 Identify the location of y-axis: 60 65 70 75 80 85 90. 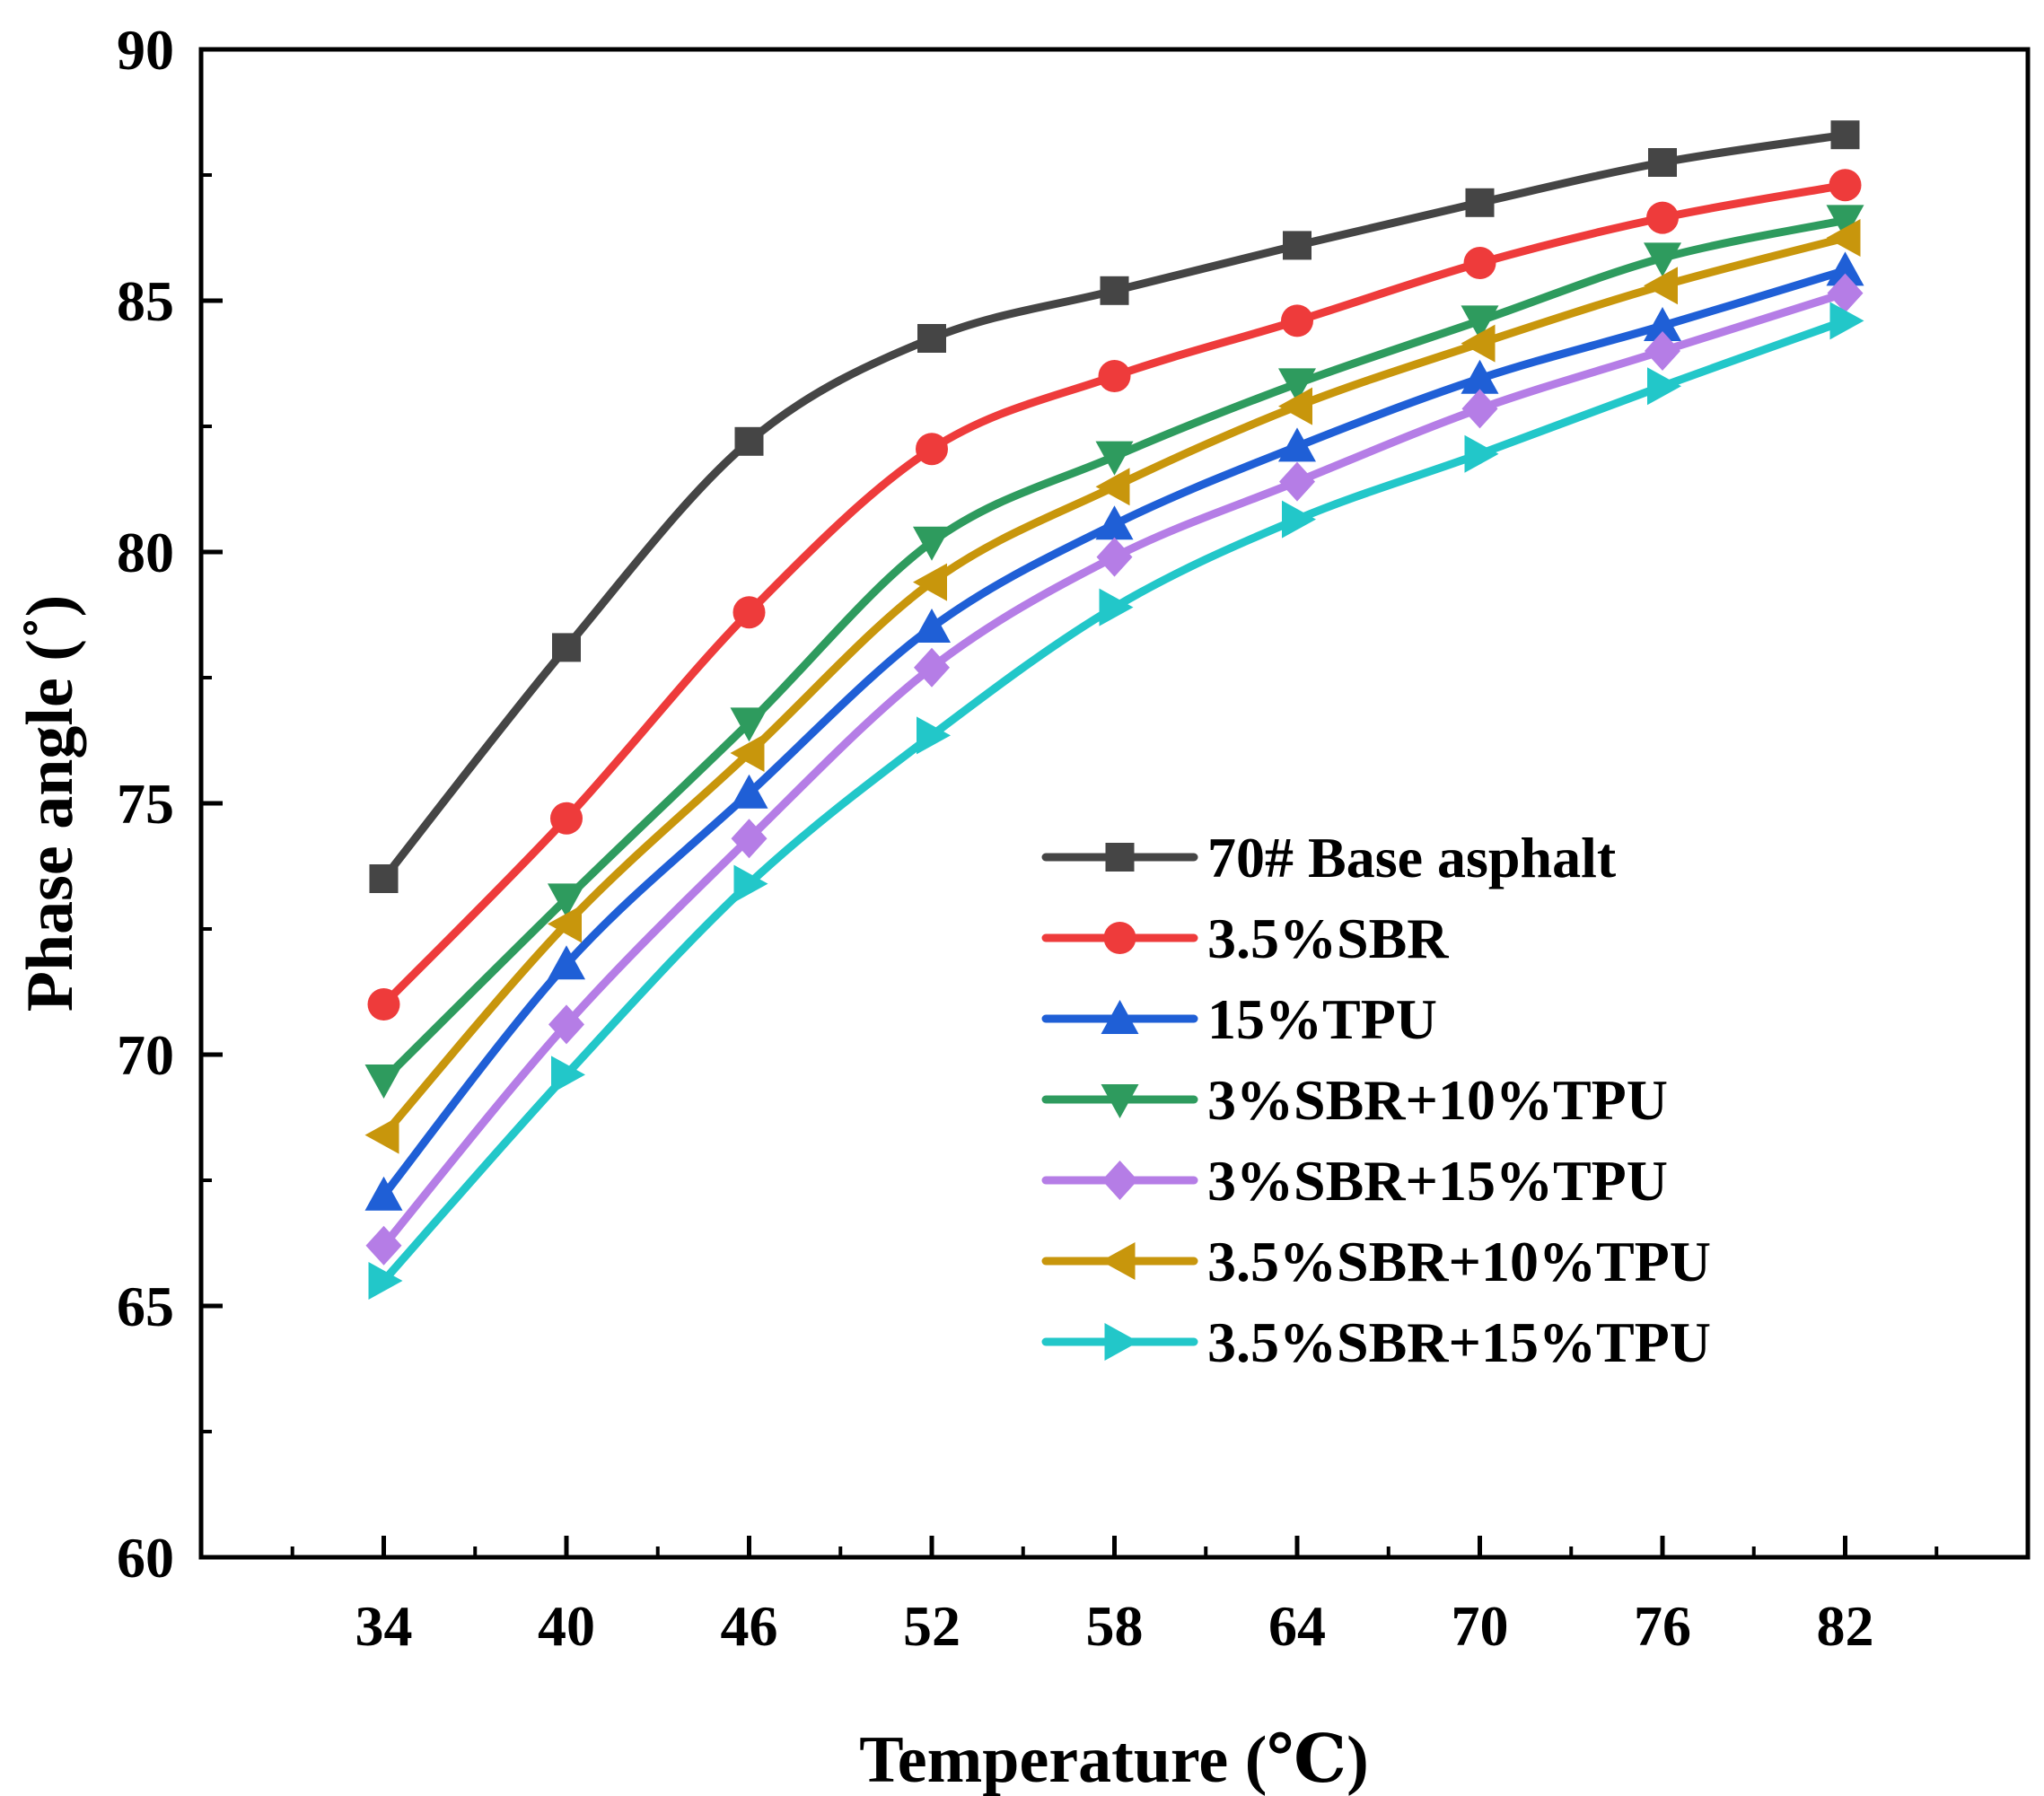
(170, 804).